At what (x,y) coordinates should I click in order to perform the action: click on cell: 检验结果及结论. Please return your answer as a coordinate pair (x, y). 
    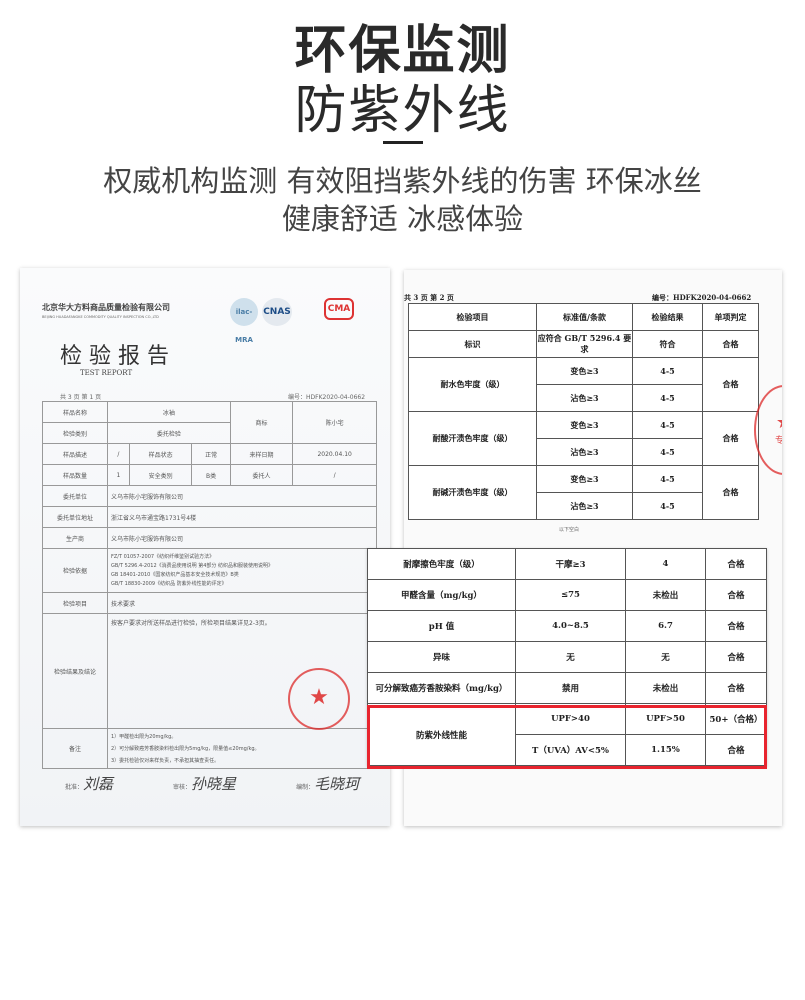
    Looking at the image, I should click on (75, 671).